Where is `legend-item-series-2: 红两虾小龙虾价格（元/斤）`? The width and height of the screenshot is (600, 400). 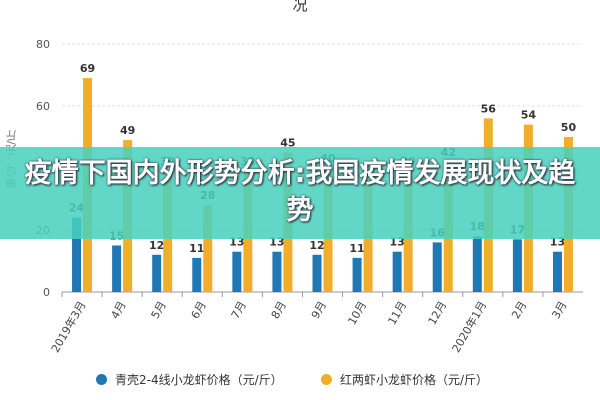 legend-item-series-2: 红两虾小龙虾价格（元/斤） is located at coordinates (404, 379).